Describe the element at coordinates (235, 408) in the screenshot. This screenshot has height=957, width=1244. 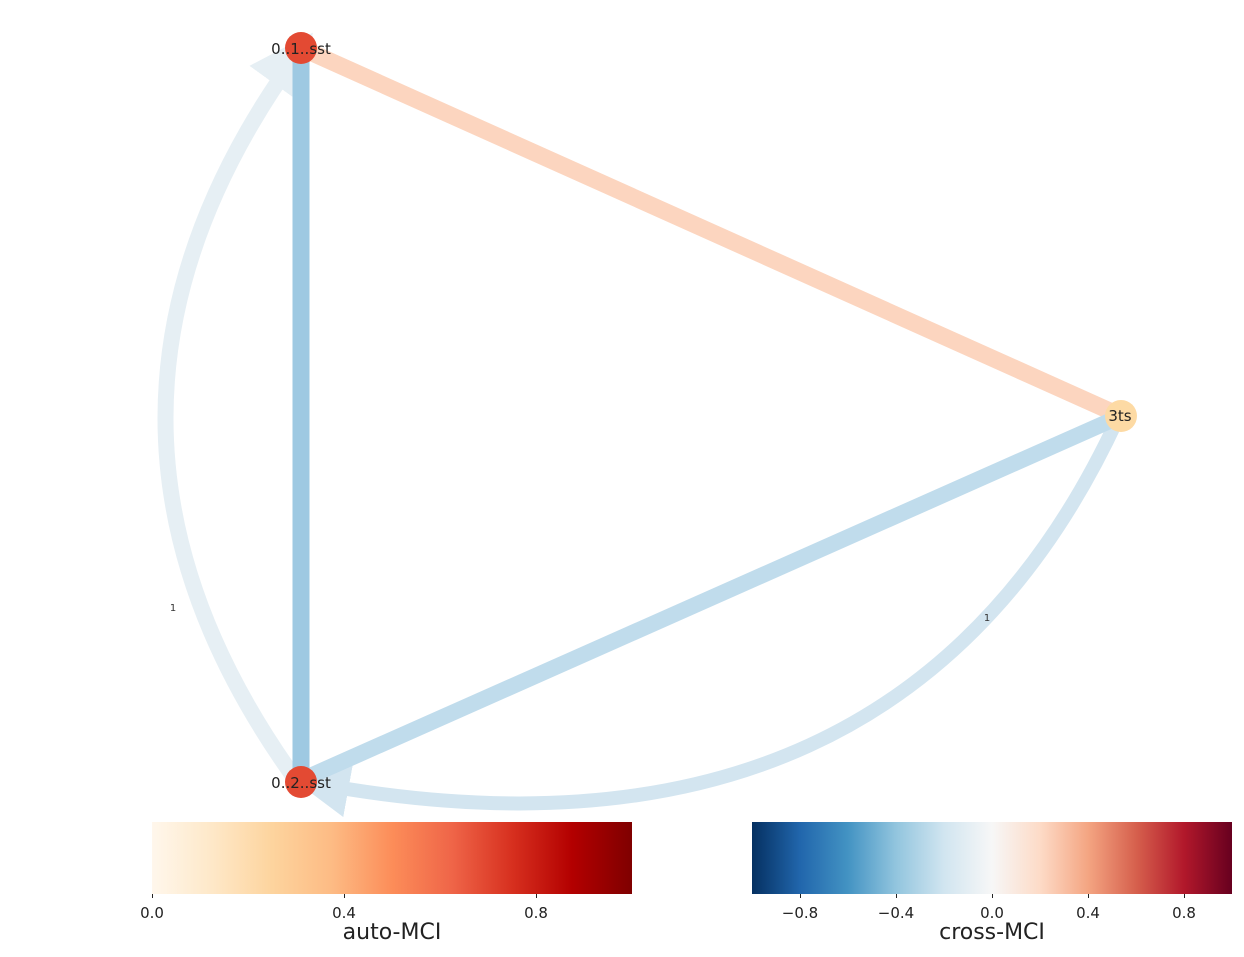
I see `edge-arrow-n2-n1` at that location.